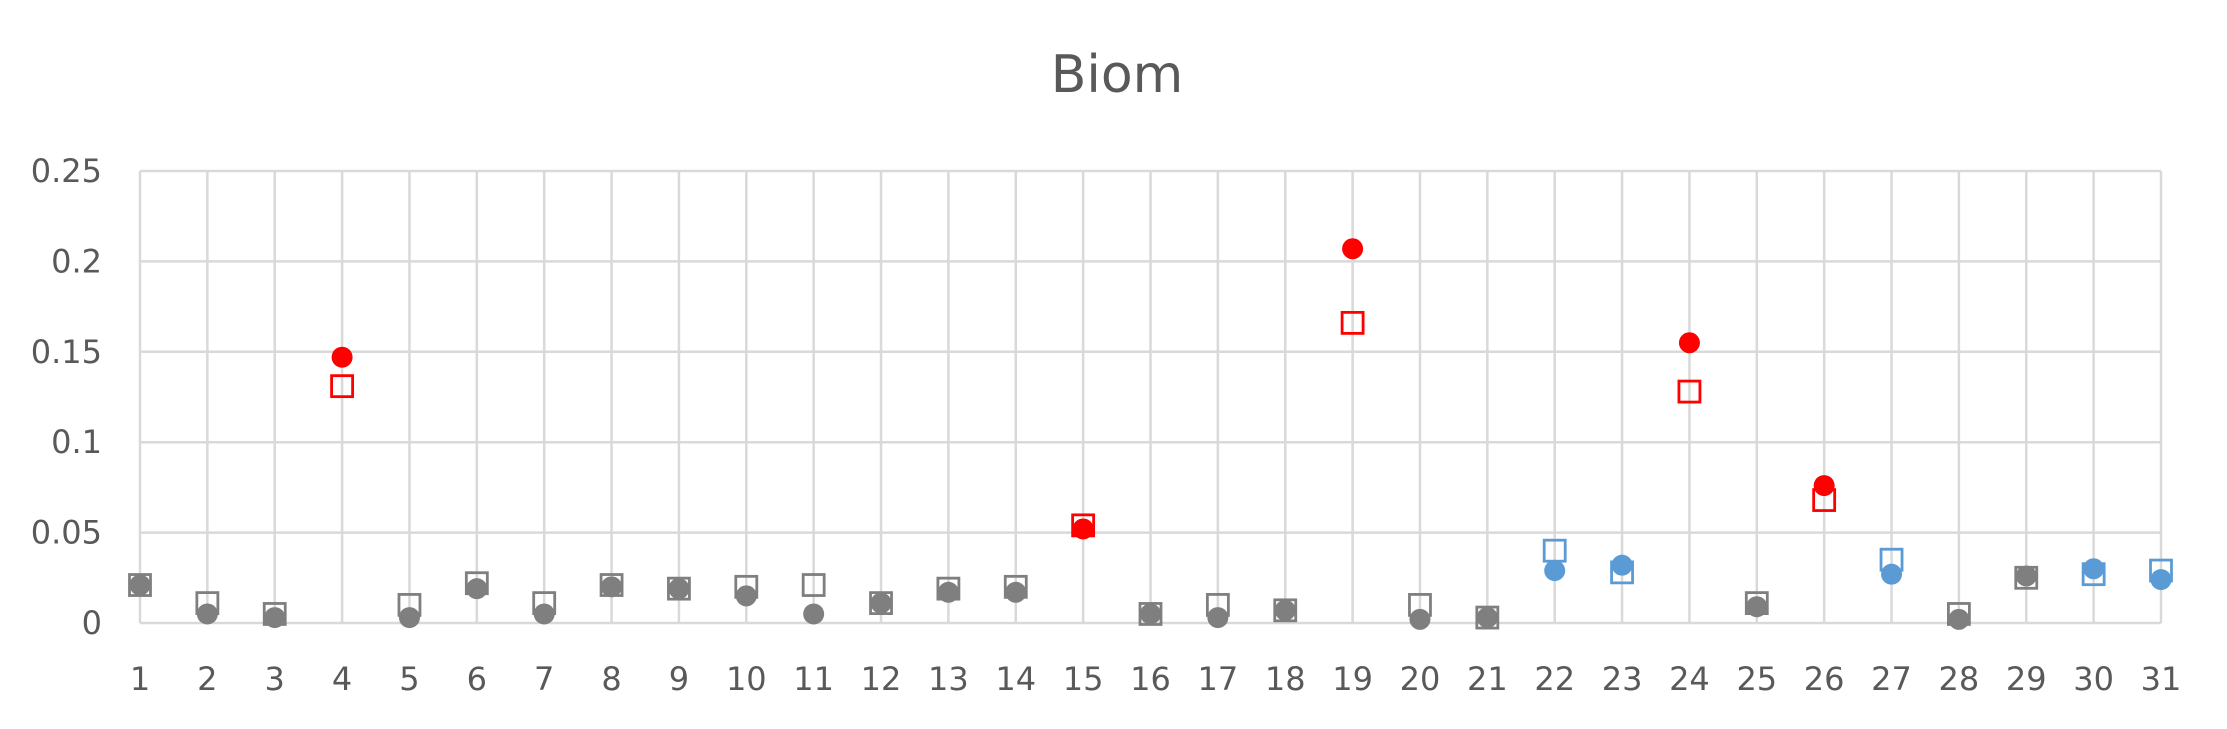  Describe the element at coordinates (66, 397) in the screenshot. I see `y-axis: 0 0.05 0.1 0.15 0.2 0.25` at that location.